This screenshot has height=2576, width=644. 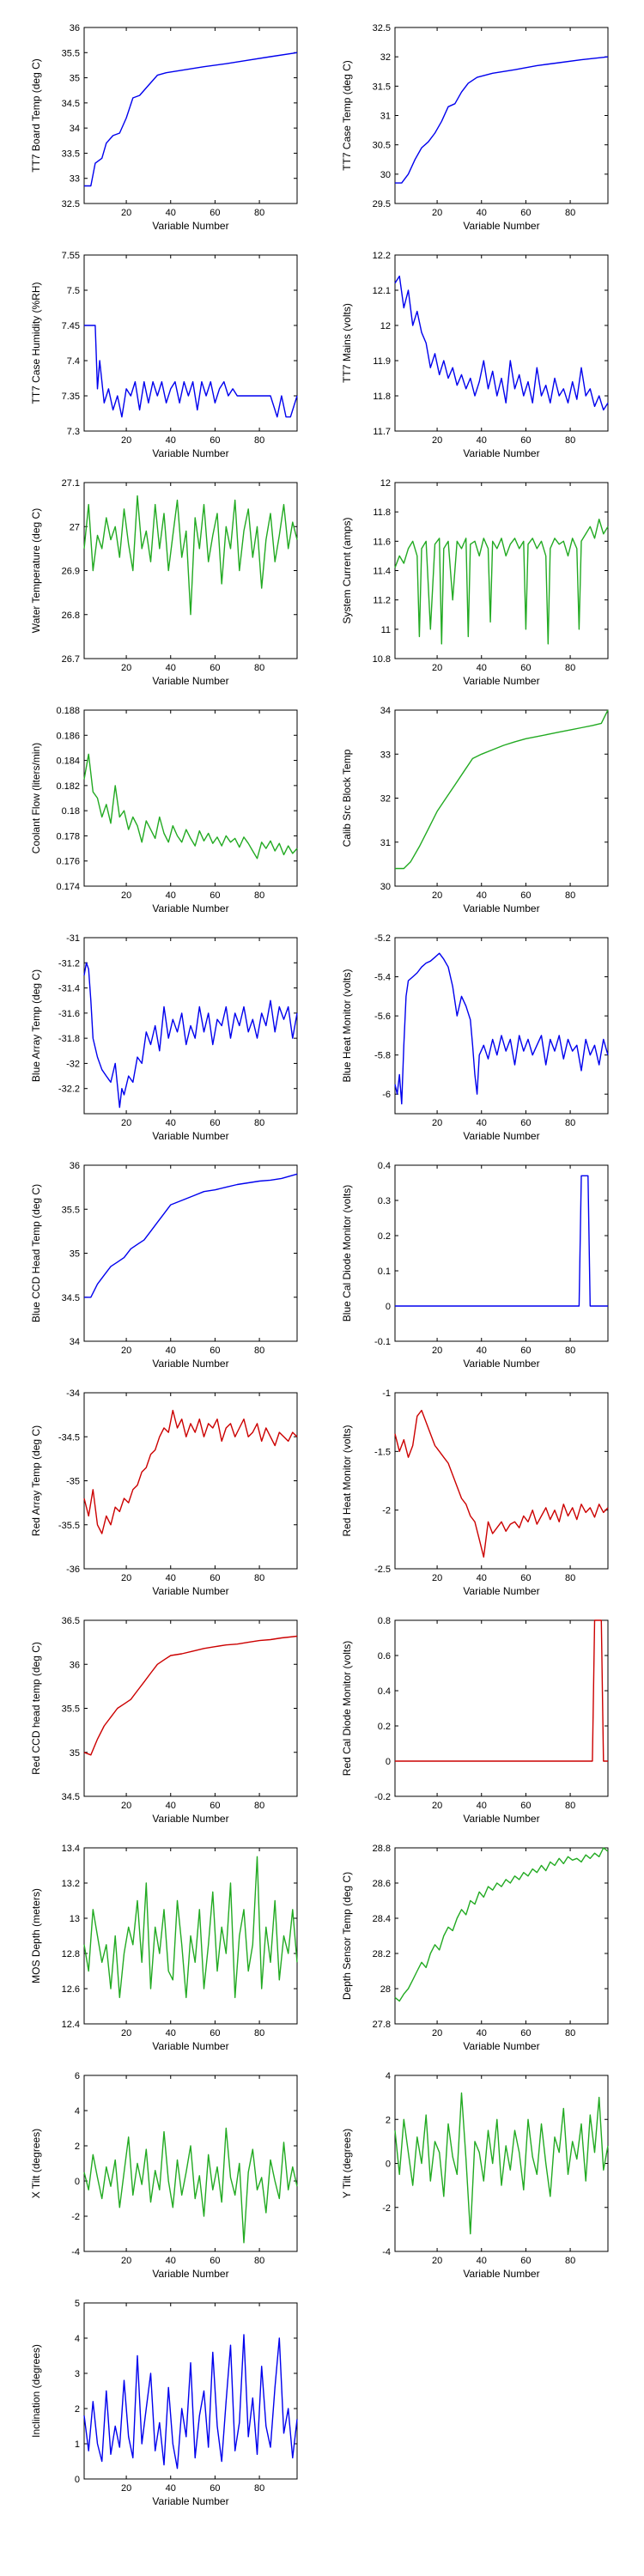 What do you see at coordinates (71, 616) in the screenshot?
I see `y-tick-label: 26.8` at bounding box center [71, 616].